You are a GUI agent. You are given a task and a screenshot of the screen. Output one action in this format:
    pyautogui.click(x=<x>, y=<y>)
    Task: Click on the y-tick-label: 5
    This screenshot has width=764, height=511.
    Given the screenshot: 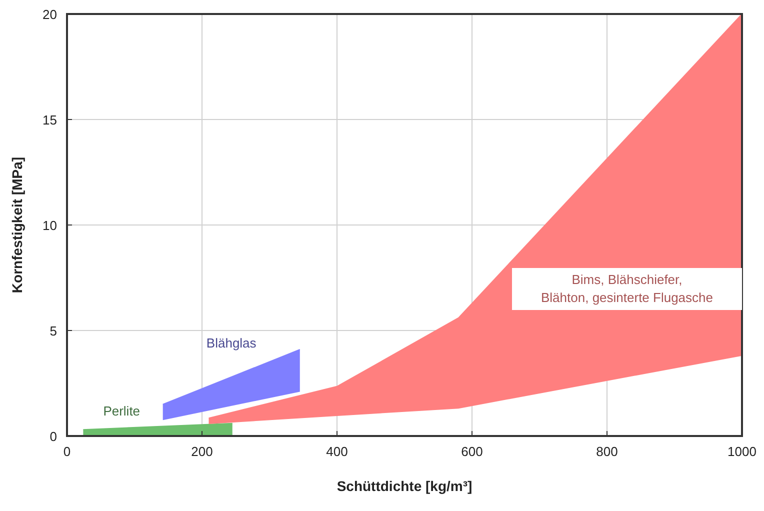 What is the action you would take?
    pyautogui.click(x=53, y=331)
    